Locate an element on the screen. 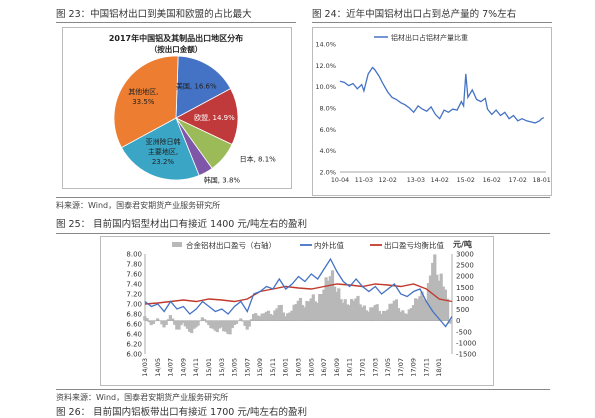  fig25-caption-rule is located at coordinates (303, 233).